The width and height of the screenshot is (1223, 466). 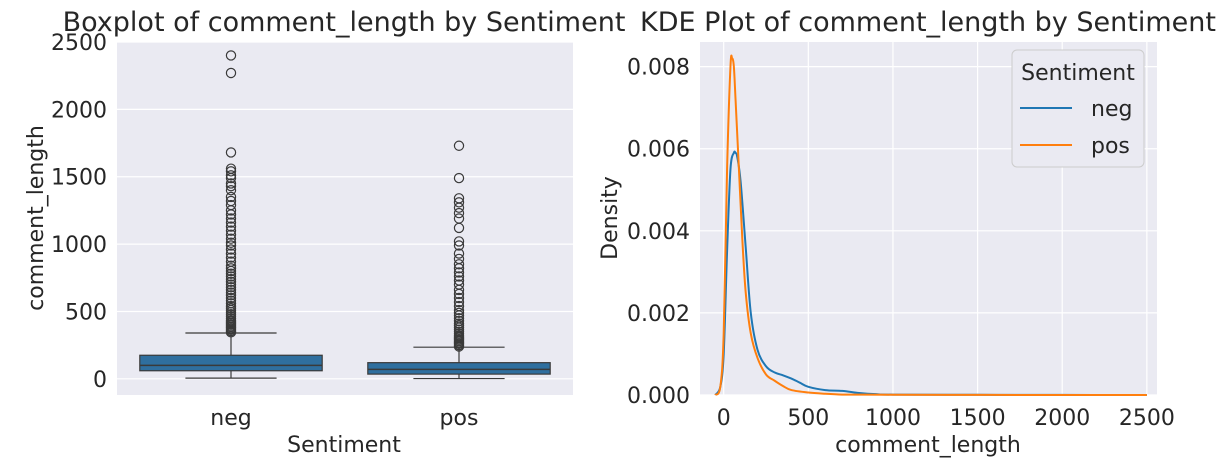 I want to click on kde-x-tick-label: 2500, so click(x=1147, y=418).